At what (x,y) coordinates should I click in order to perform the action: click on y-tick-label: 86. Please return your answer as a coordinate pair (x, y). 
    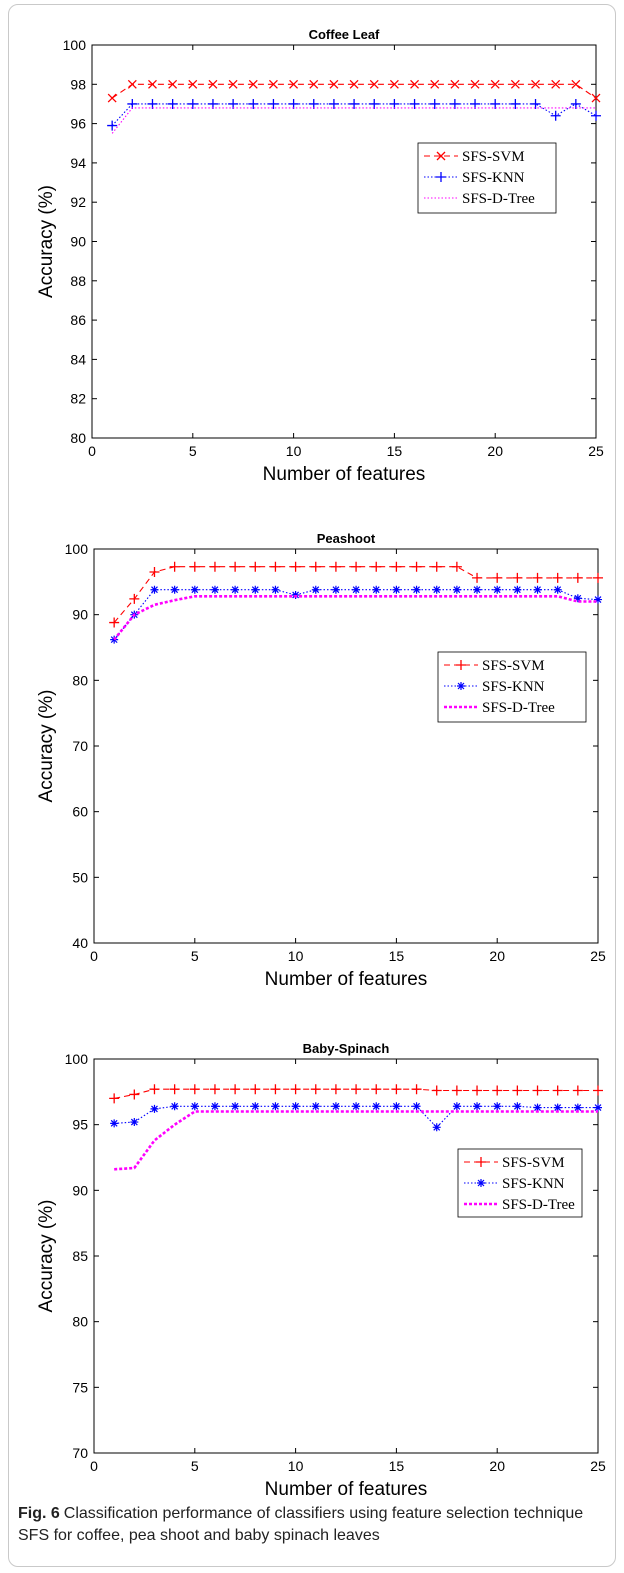
    Looking at the image, I should click on (78, 320).